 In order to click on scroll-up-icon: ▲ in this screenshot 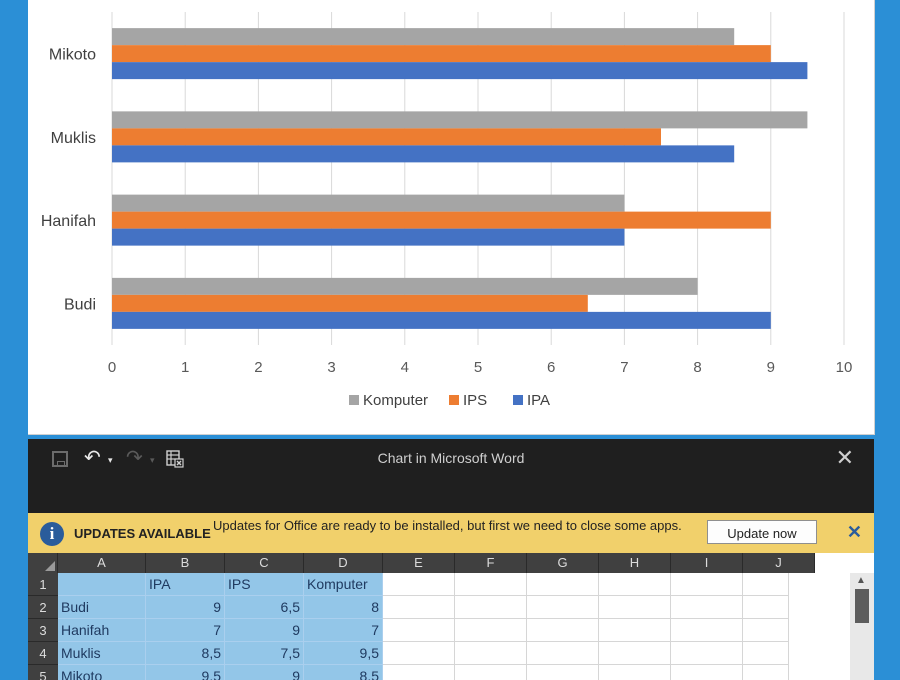, I will do `click(861, 580)`.